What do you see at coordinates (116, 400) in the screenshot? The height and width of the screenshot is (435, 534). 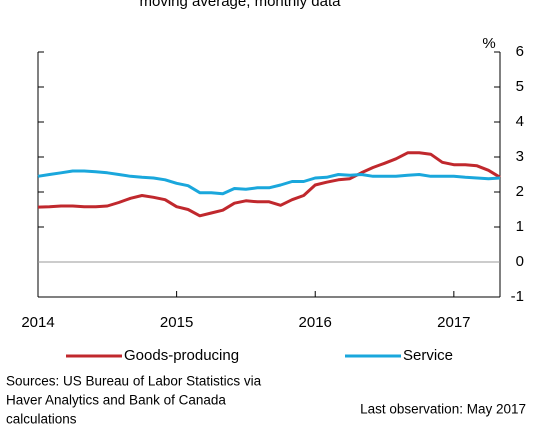 I see `source-line: Haver Analytics and Bank of Canada` at bounding box center [116, 400].